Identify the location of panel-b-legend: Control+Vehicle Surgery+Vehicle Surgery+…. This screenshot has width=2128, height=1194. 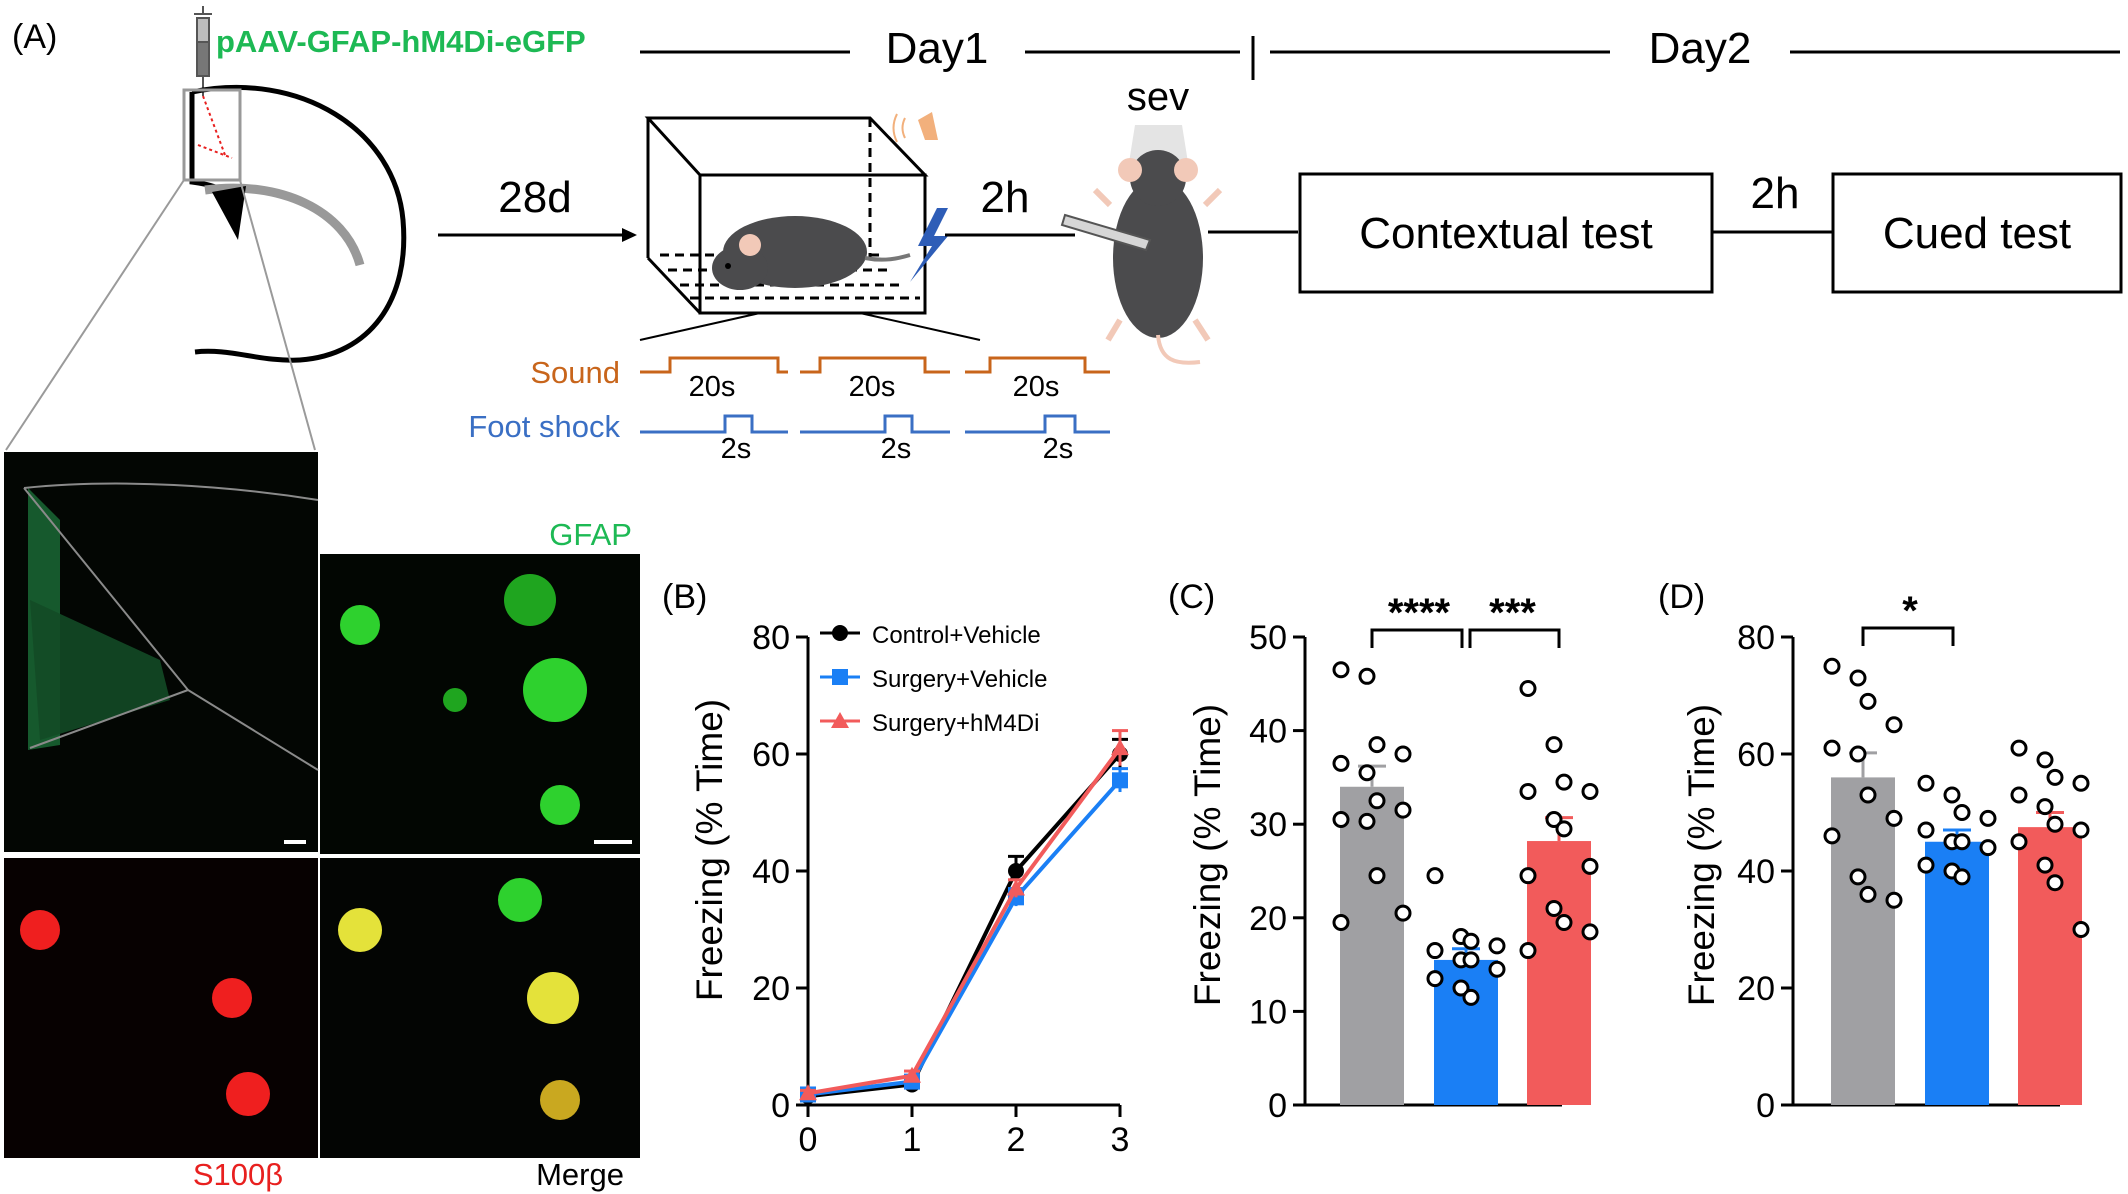
(933, 679).